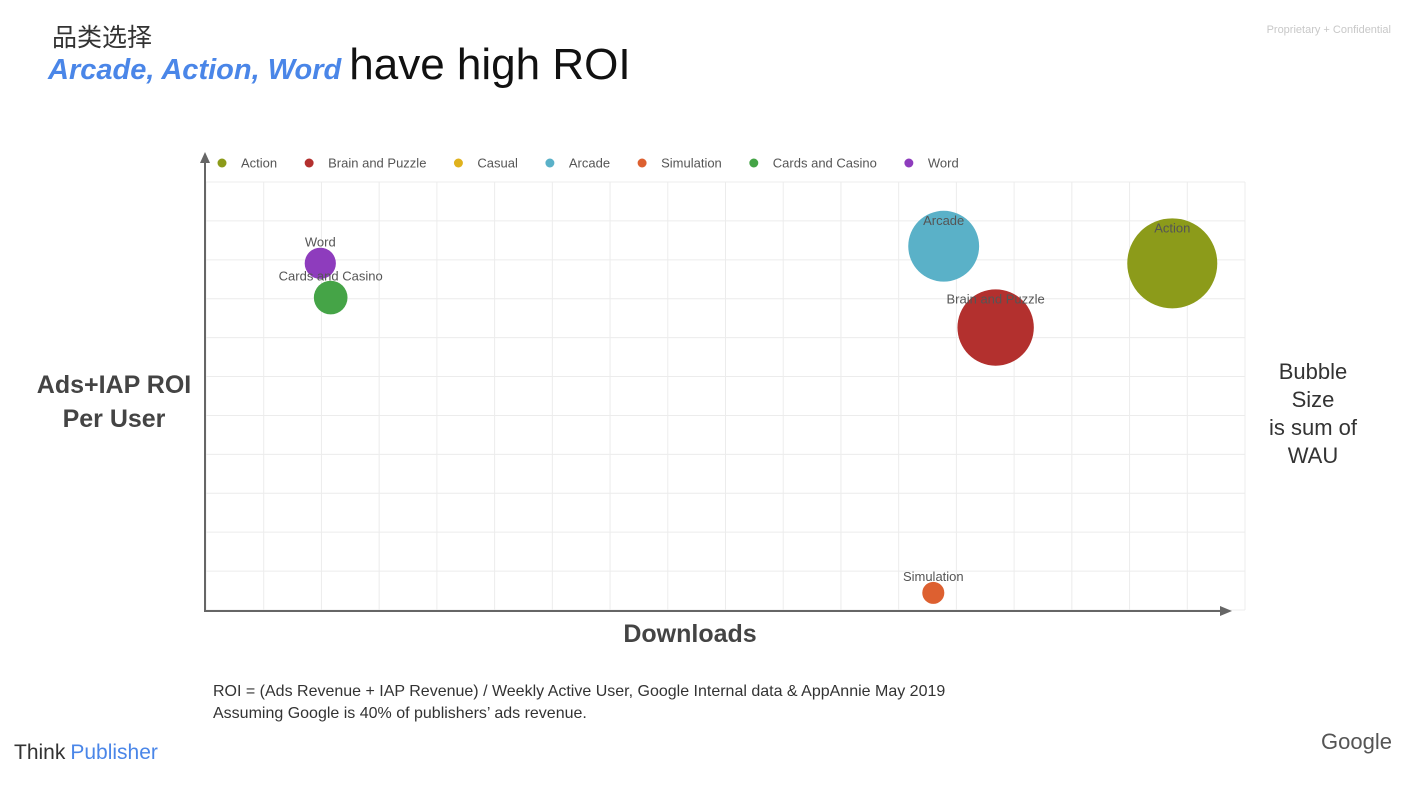 The width and height of the screenshot is (1419, 795). What do you see at coordinates (691, 163) in the screenshot?
I see `legend-label: Simulation` at bounding box center [691, 163].